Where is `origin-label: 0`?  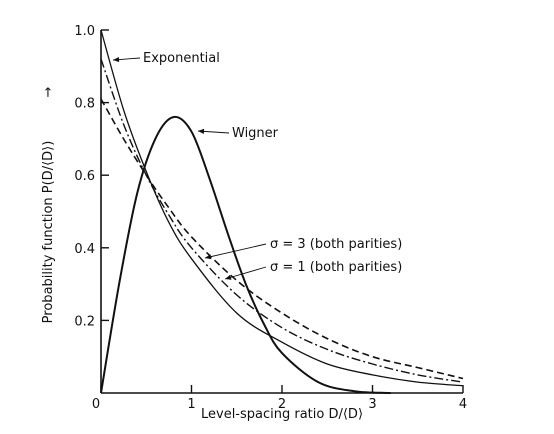
origin-label: 0 is located at coordinates (96, 404).